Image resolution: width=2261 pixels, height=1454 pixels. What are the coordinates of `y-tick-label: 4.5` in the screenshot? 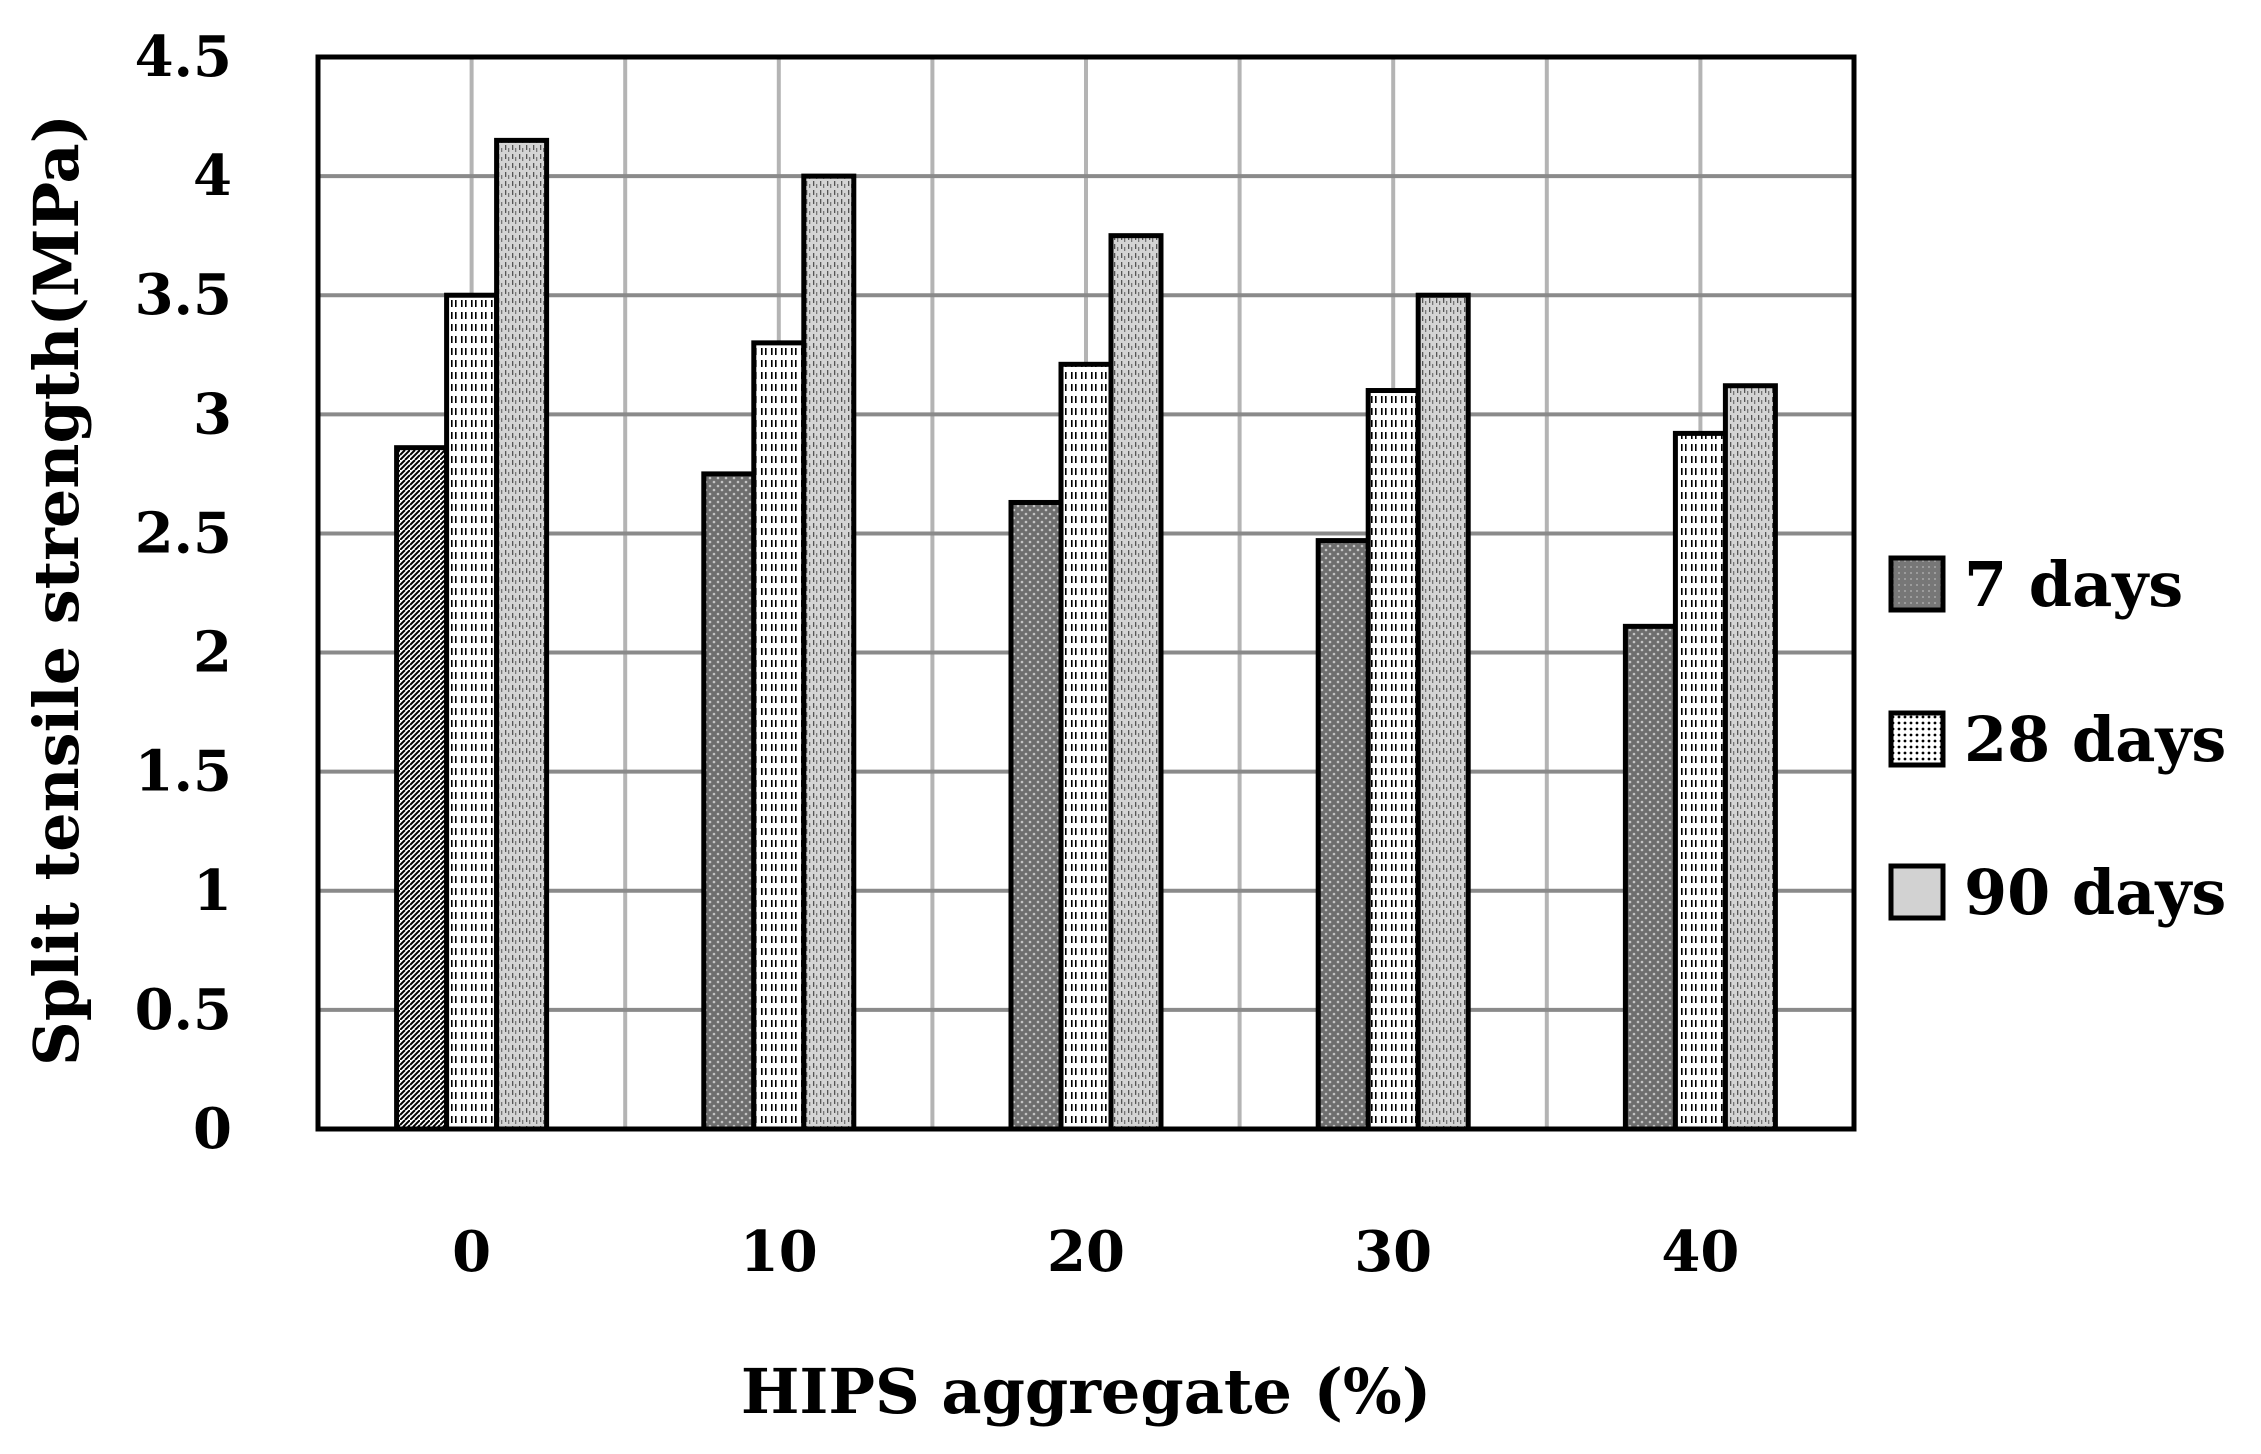 It's located at (183, 57).